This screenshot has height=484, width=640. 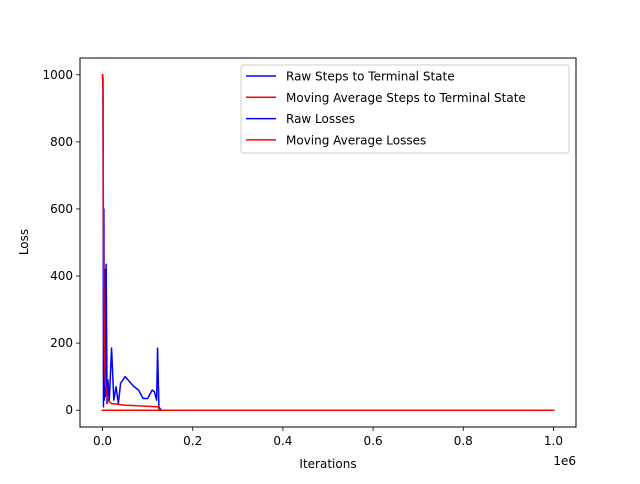 What do you see at coordinates (192, 441) in the screenshot?
I see `x-tick-label: 0.2` at bounding box center [192, 441].